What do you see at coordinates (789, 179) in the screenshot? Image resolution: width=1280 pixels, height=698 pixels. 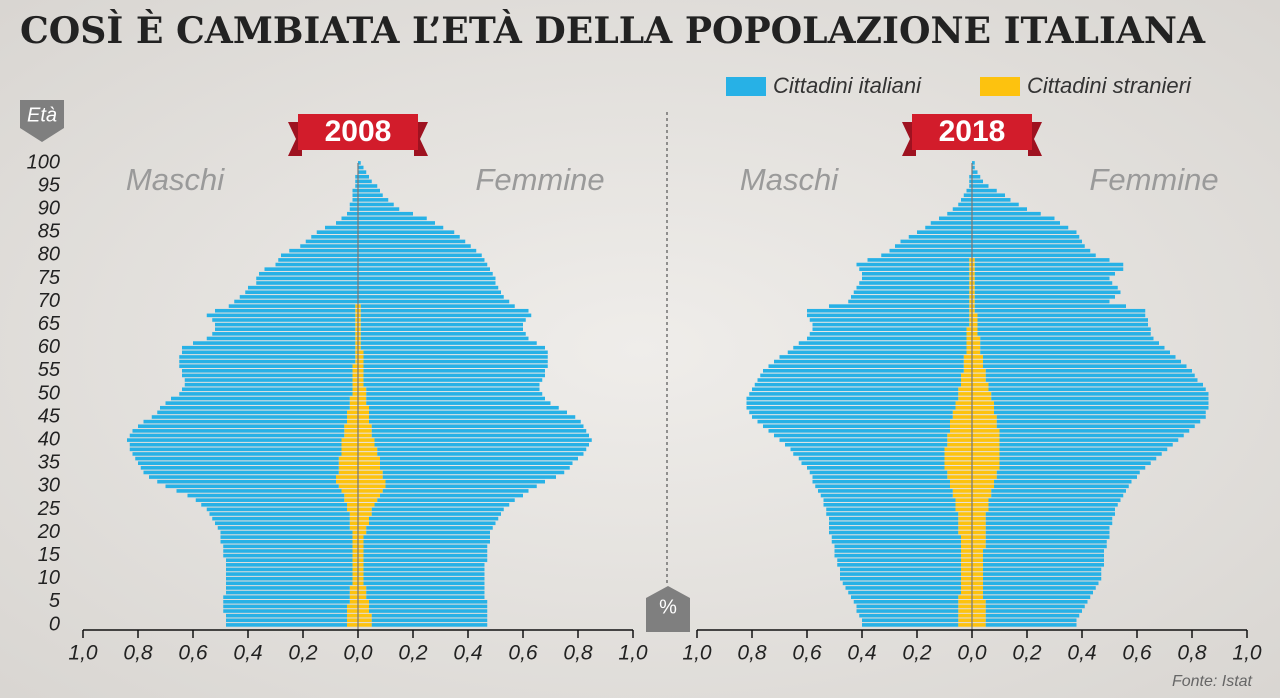 I see `side-label: Maschi` at bounding box center [789, 179].